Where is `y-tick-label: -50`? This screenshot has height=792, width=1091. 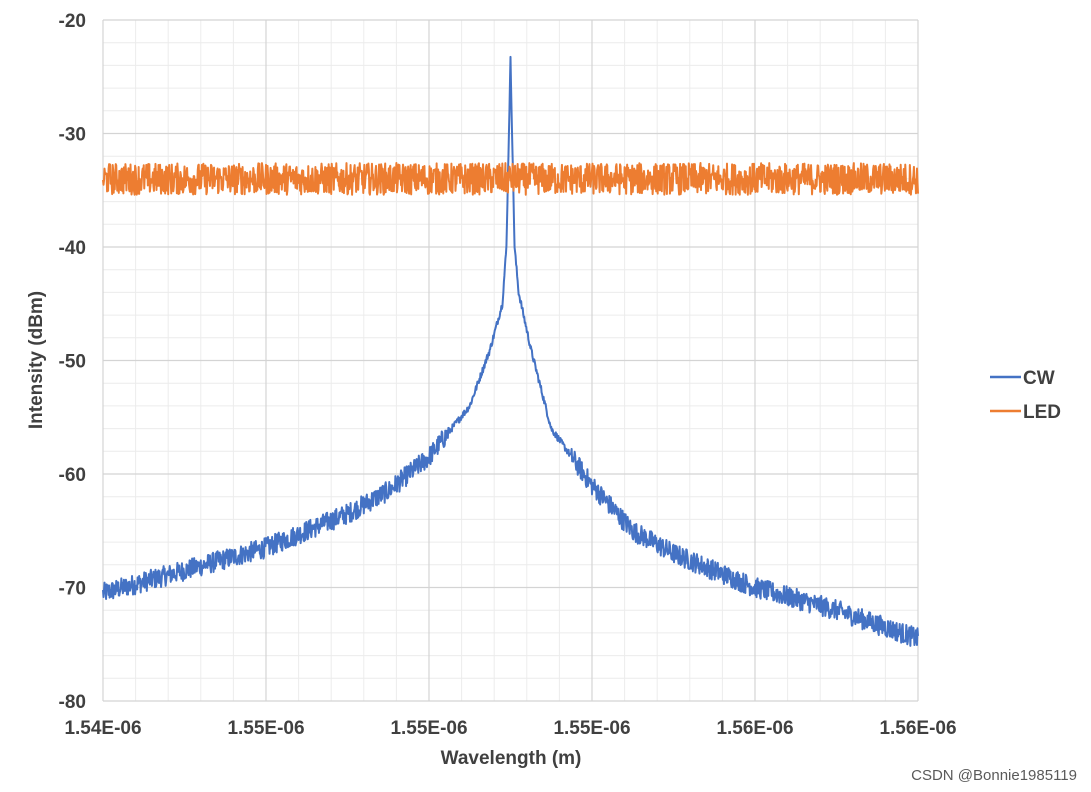 y-tick-label: -50 is located at coordinates (72, 362).